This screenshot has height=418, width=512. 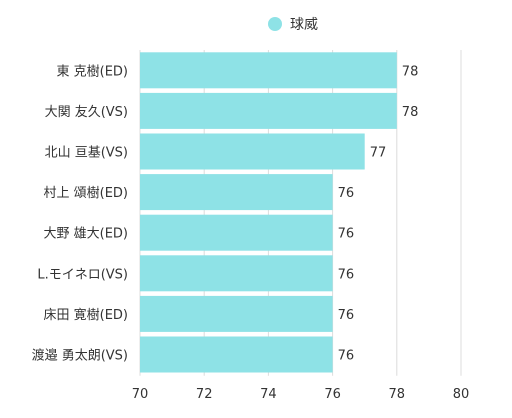 What do you see at coordinates (85, 315) in the screenshot?
I see `category-label: 床田 寛樹(ED)` at bounding box center [85, 315].